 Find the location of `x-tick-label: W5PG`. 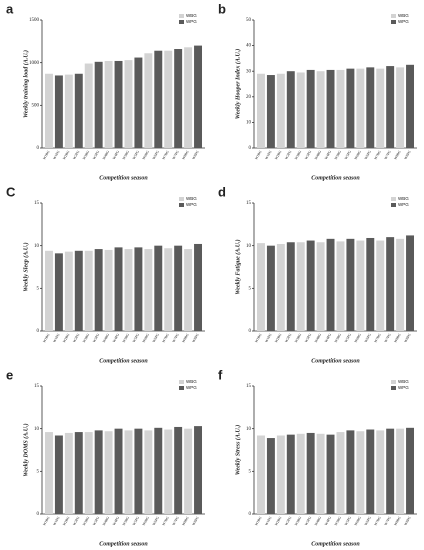

x-tick-label: W5PG is located at coordinates (348, 154).